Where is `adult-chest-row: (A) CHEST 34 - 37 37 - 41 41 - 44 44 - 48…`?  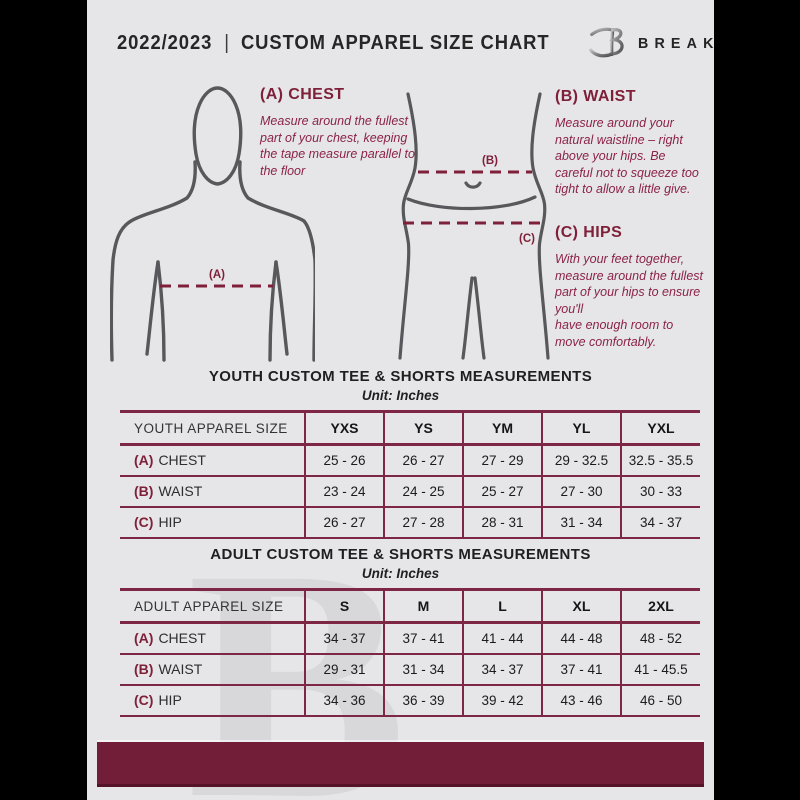 adult-chest-row: (A) CHEST 34 - 37 37 - 41 41 - 44 44 - 48… is located at coordinates (410, 638).